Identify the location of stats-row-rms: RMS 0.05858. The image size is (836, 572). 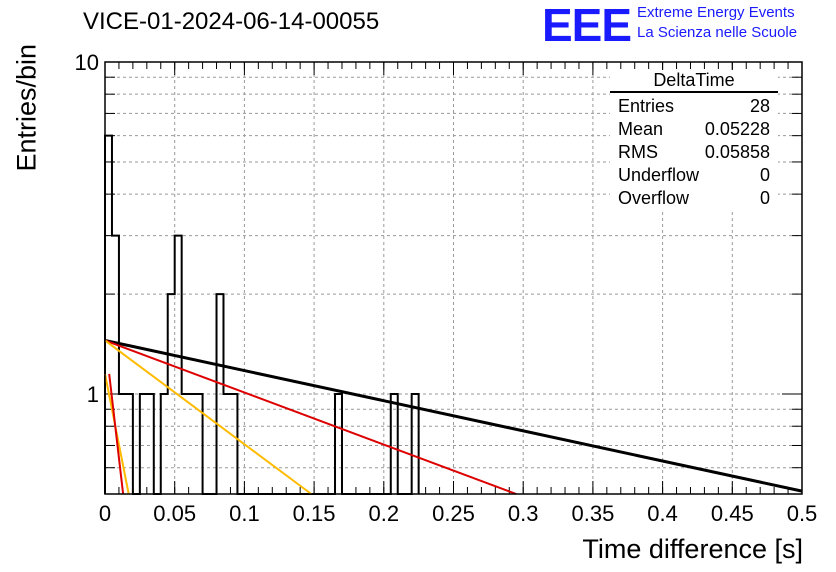
(694, 152).